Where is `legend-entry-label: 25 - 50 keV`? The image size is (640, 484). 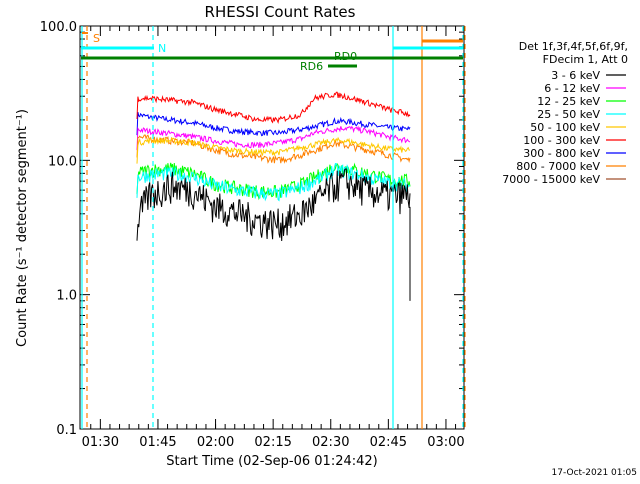 legend-entry-label: 25 - 50 keV is located at coordinates (568, 114).